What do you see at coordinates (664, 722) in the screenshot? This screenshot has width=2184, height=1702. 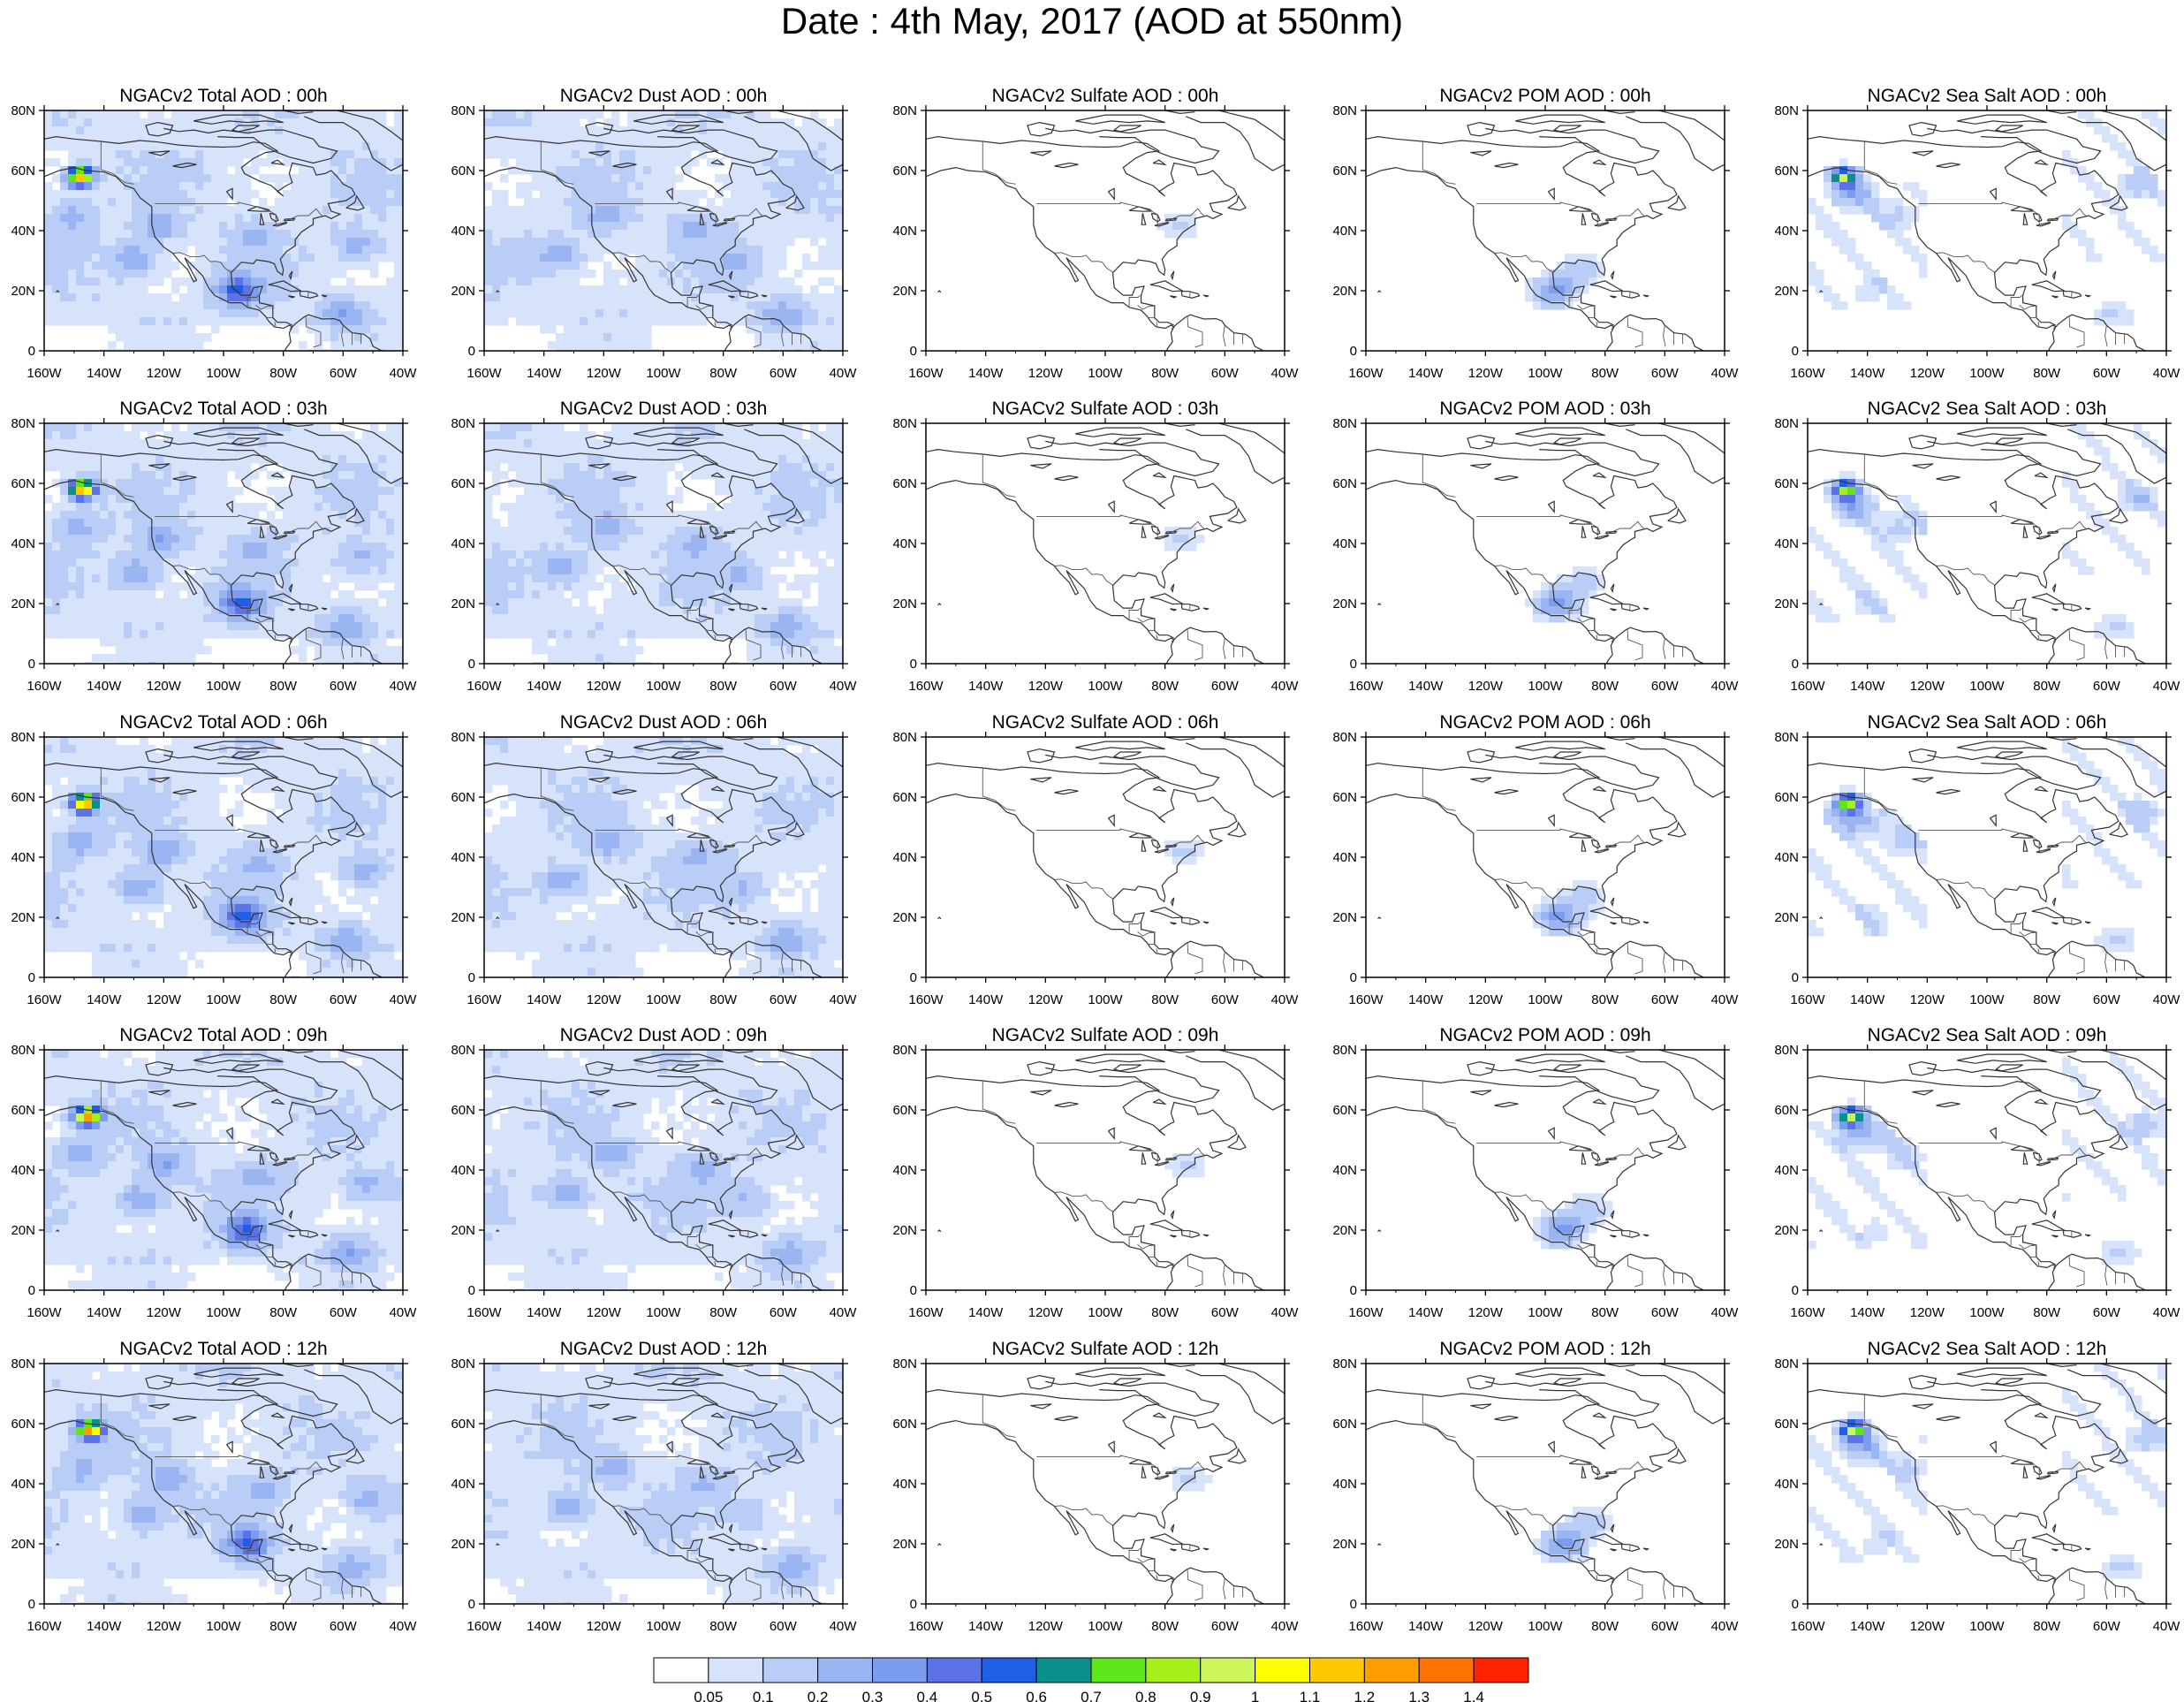 I see `panel-title: NGACv2 Dust AOD : 06h` at bounding box center [664, 722].